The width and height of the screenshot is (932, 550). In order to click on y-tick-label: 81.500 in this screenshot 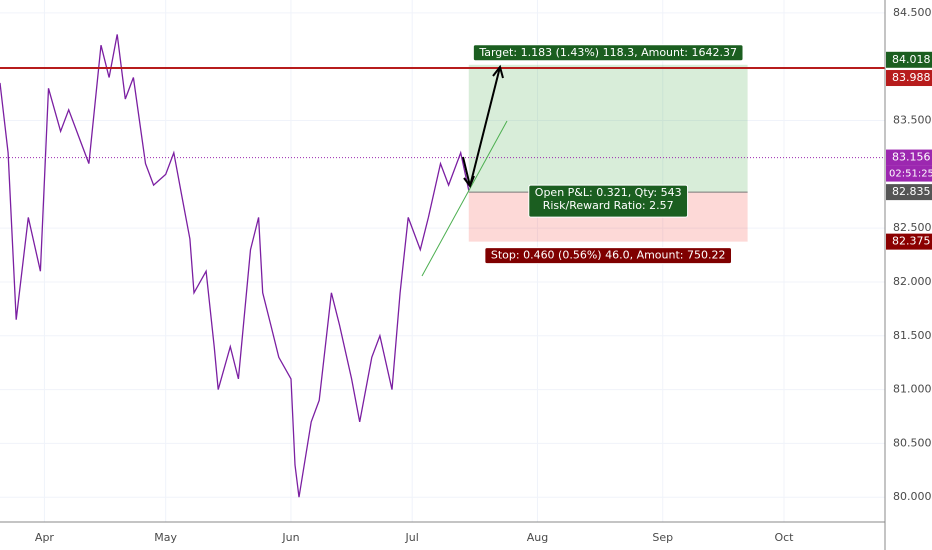, I will do `click(912, 335)`.